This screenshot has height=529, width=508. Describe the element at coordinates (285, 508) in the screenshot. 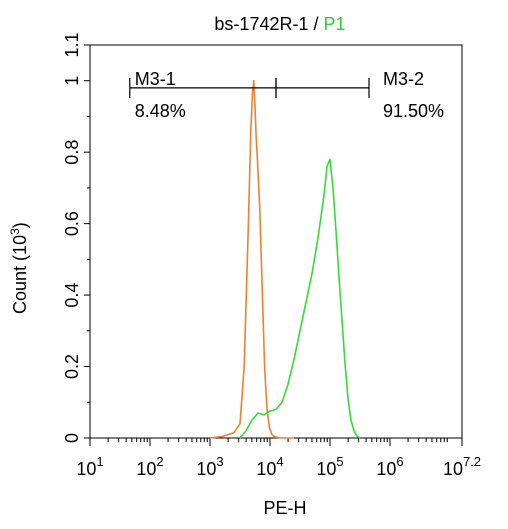

I see `x-axis-label: PE-H` at that location.